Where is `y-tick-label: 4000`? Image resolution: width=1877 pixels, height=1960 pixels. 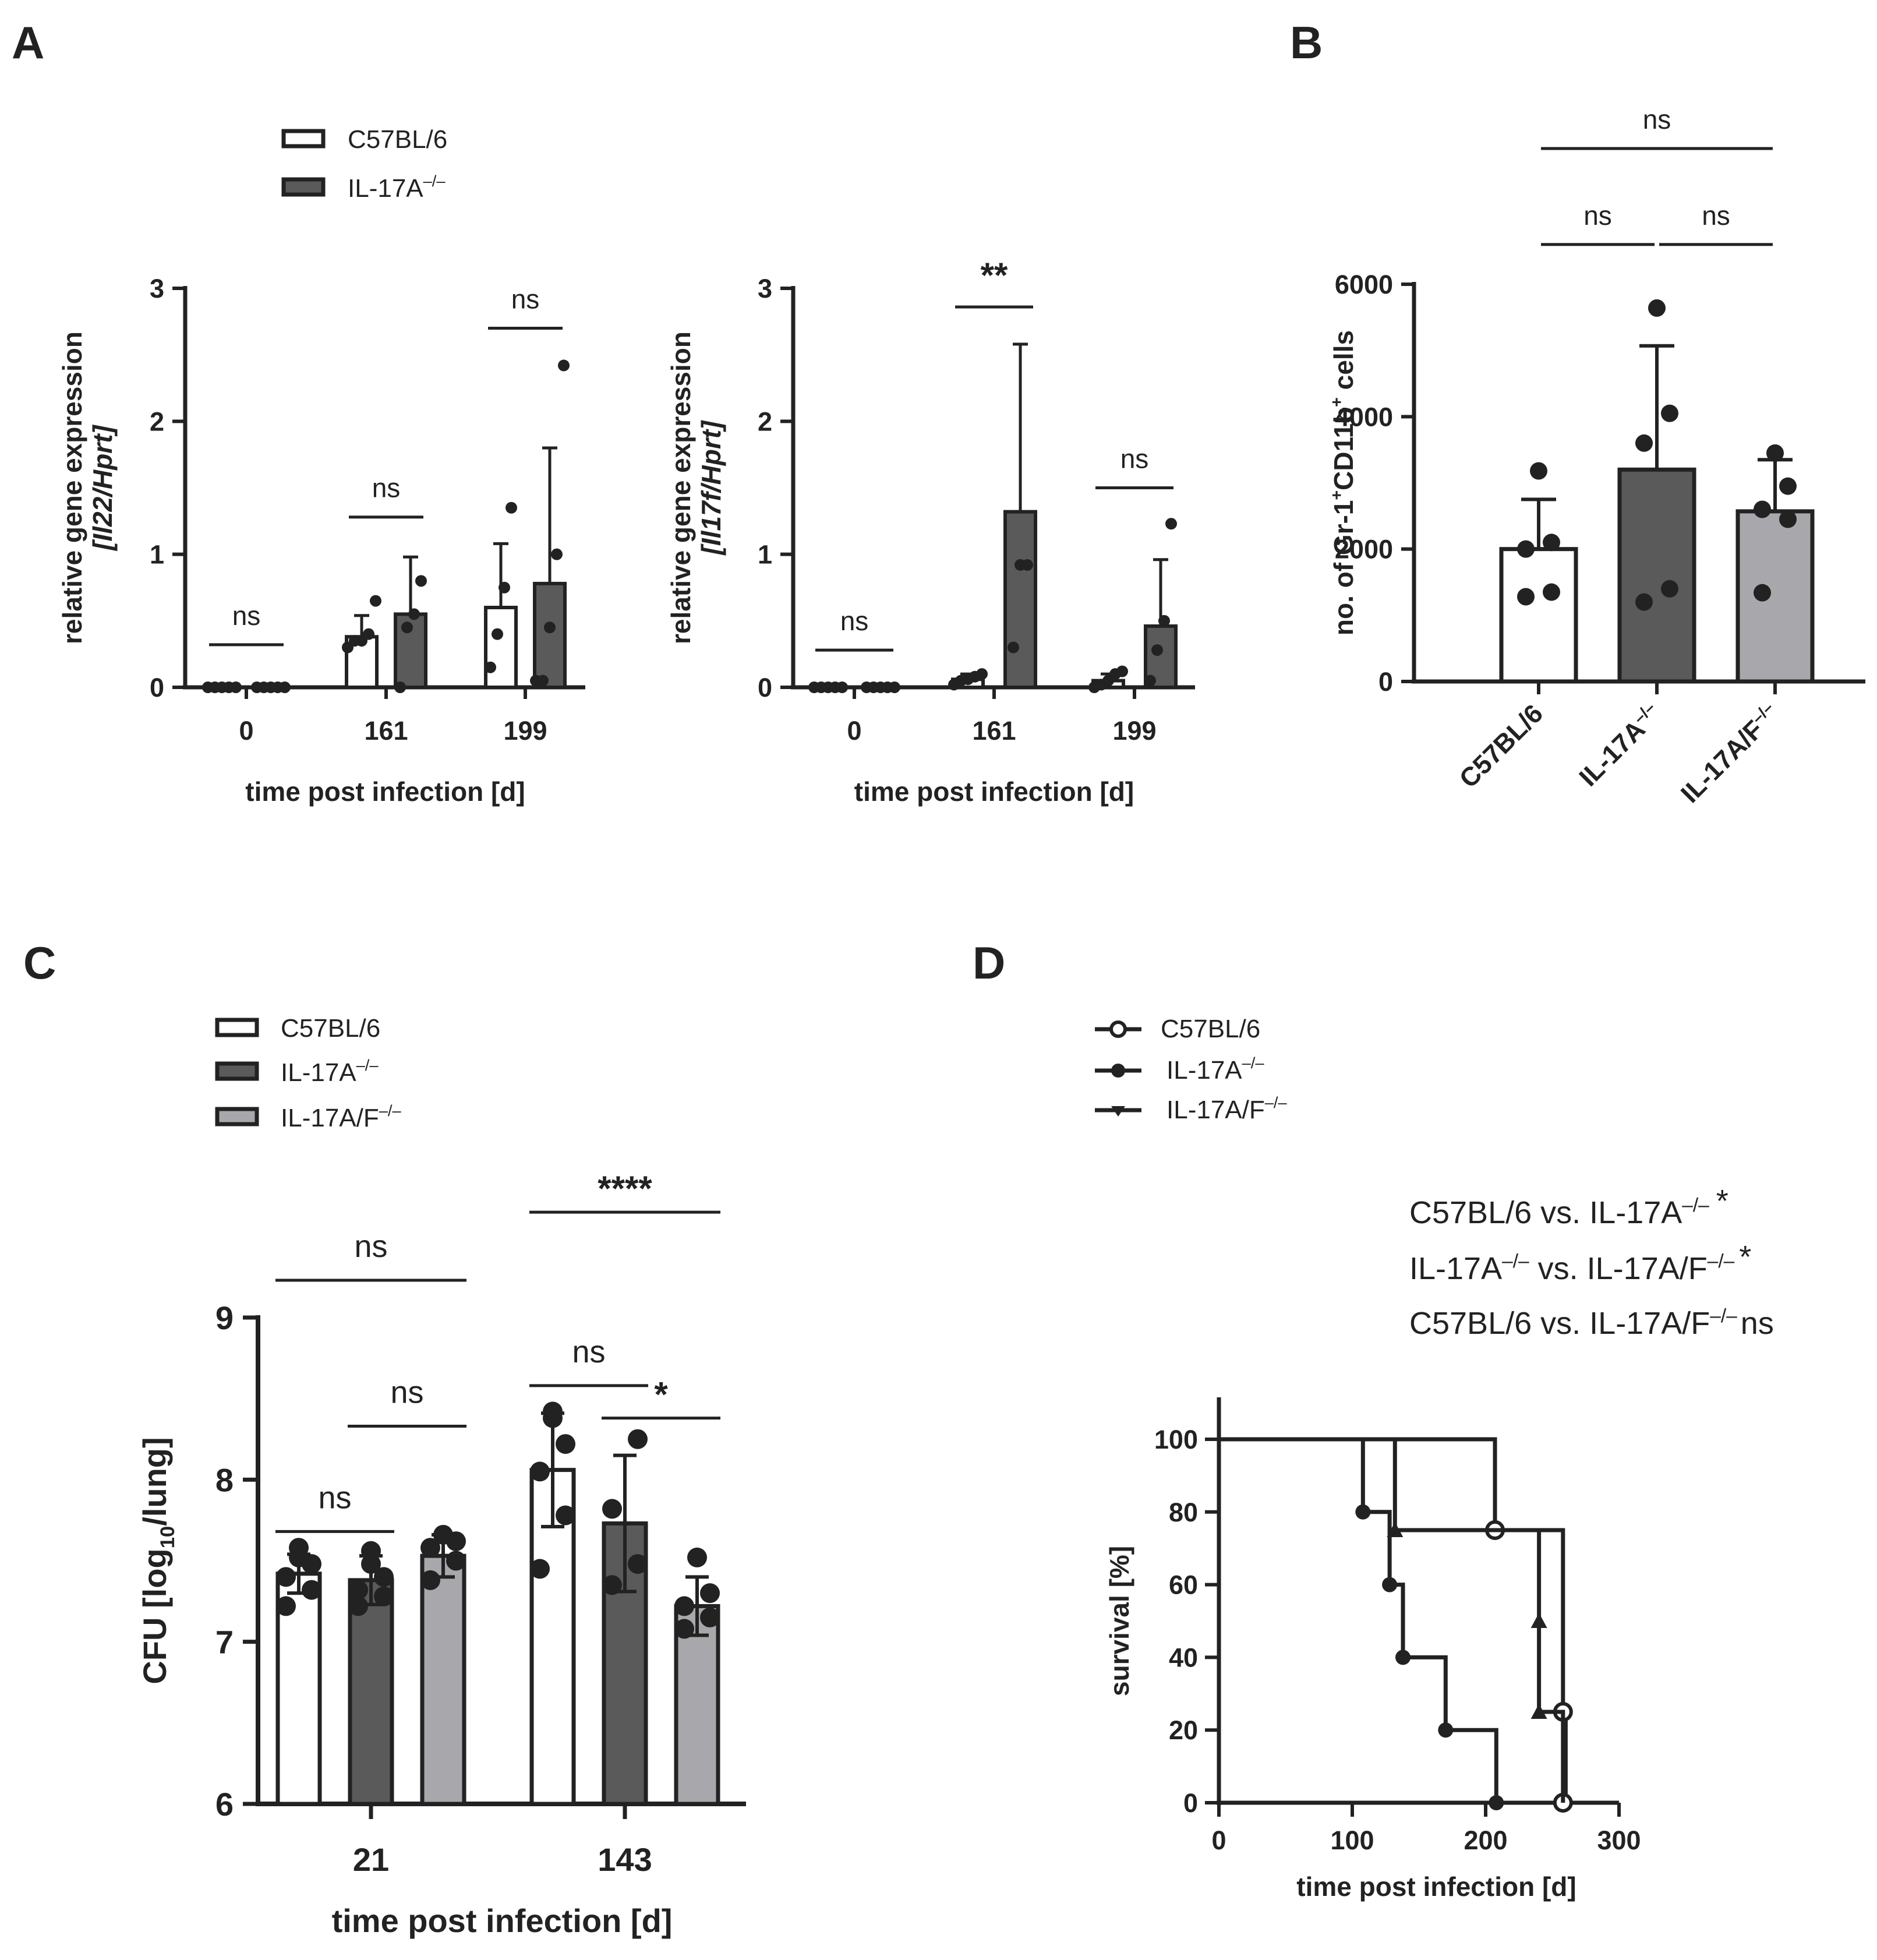
y-tick-label: 4000 is located at coordinates (1364, 417).